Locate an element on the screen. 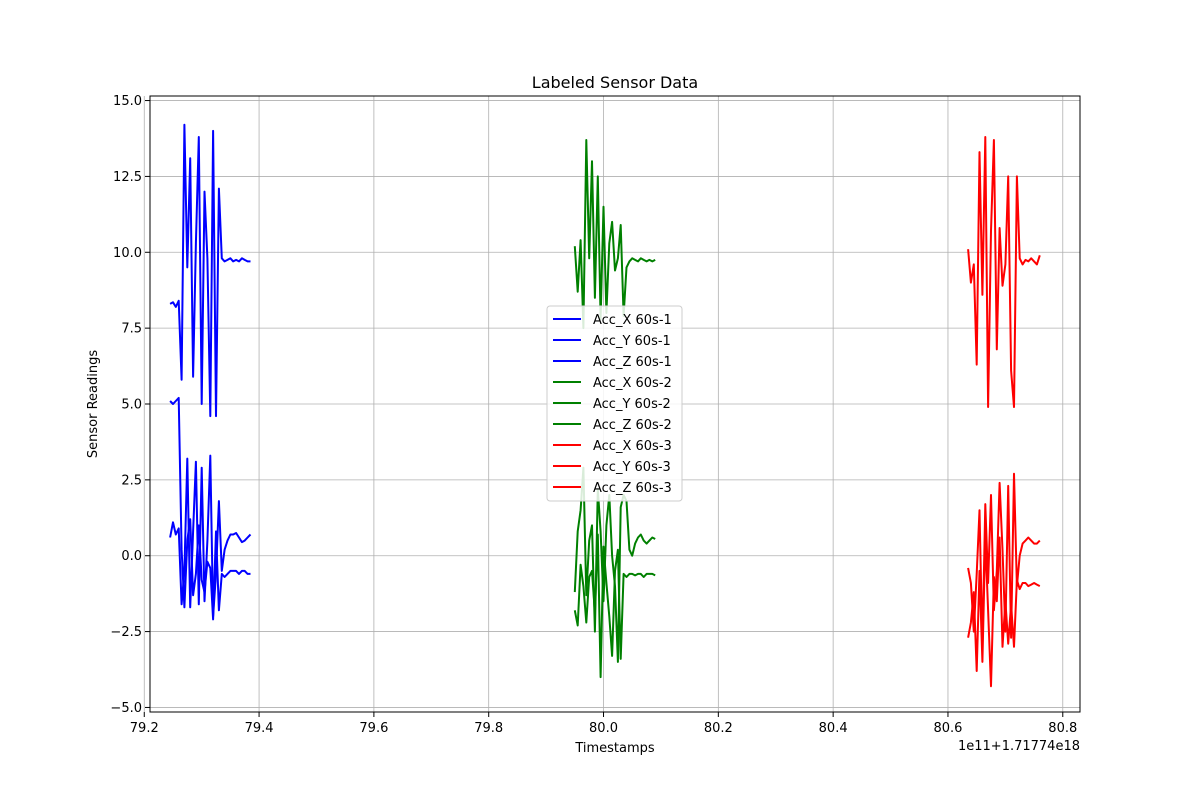  y-tick-label: 15.0 is located at coordinates (127, 101).